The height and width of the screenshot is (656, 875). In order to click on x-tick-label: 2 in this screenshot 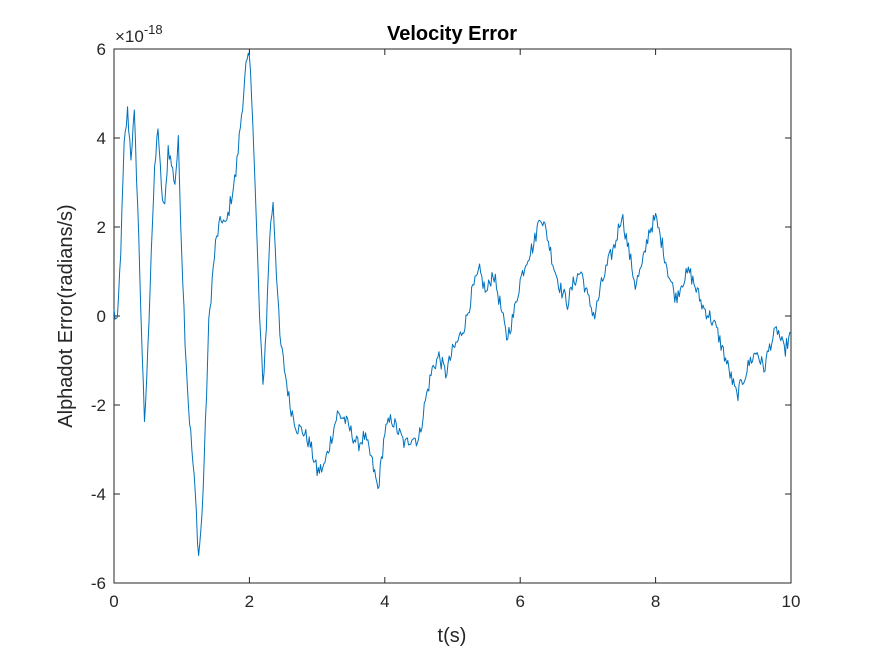, I will do `click(249, 601)`.